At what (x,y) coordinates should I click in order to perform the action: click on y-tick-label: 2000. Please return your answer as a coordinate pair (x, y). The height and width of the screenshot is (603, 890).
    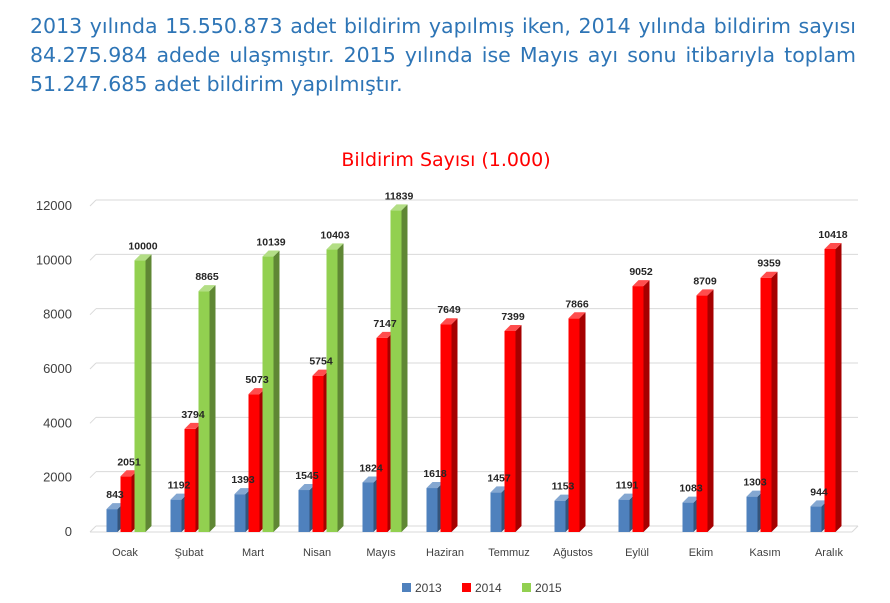
    Looking at the image, I should click on (57, 477).